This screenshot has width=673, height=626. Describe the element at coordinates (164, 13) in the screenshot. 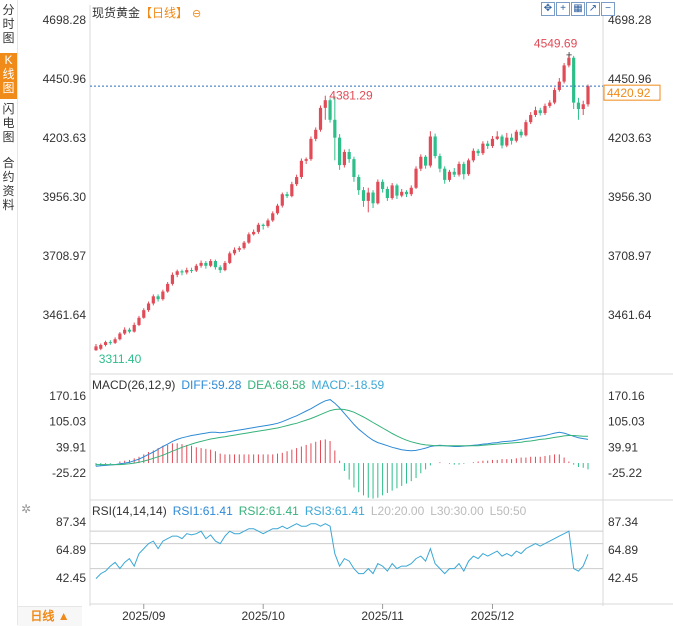

I see `period-label: 【日线】` at that location.